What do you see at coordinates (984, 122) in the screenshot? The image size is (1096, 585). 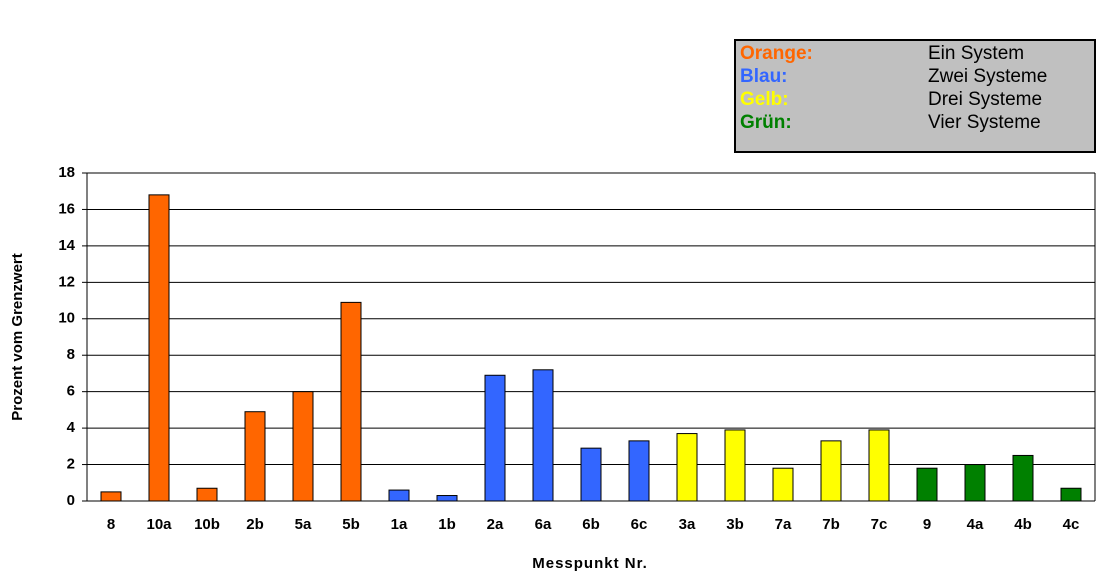 I see `legend-text: Vier Systeme` at bounding box center [984, 122].